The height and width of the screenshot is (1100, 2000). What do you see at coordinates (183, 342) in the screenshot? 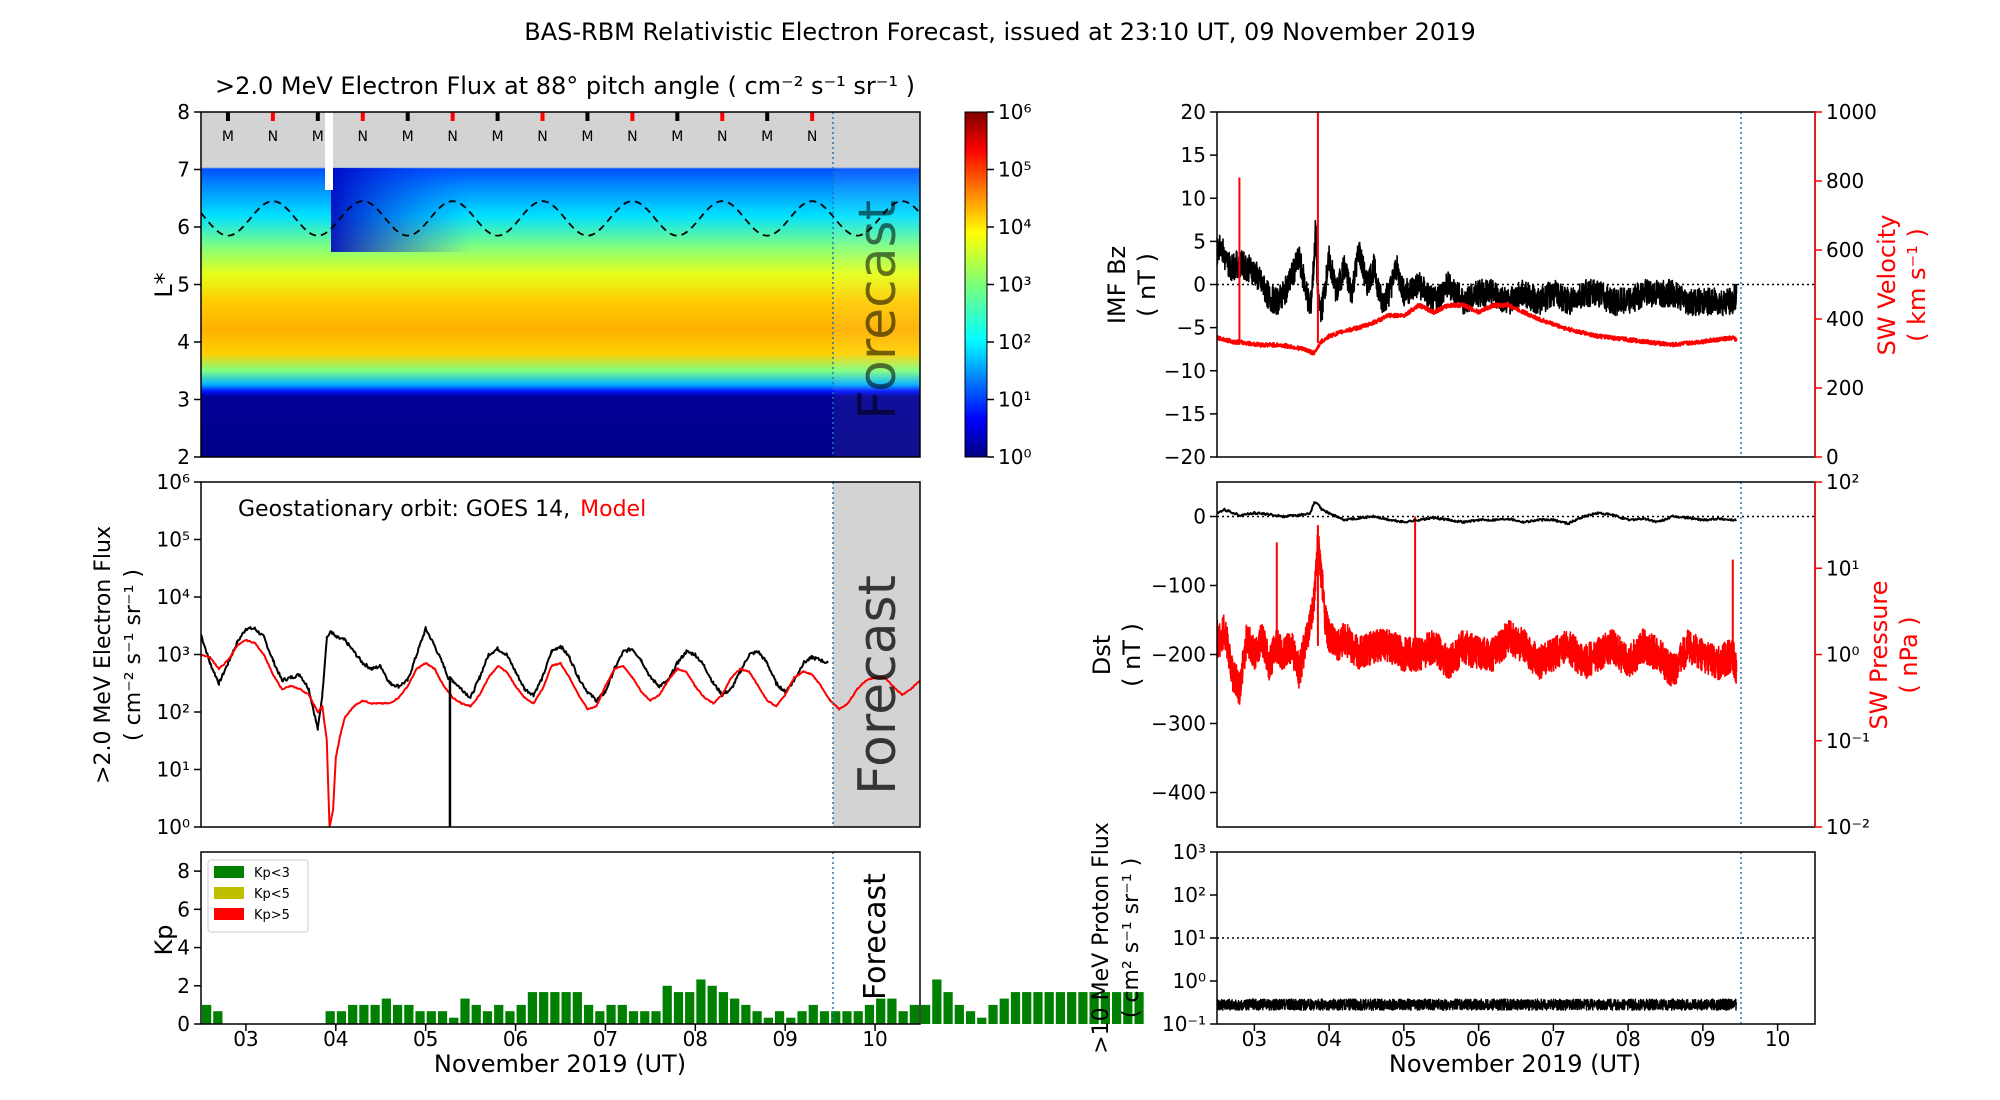
I see `heatmap-y-tick-label: 4` at bounding box center [183, 342].